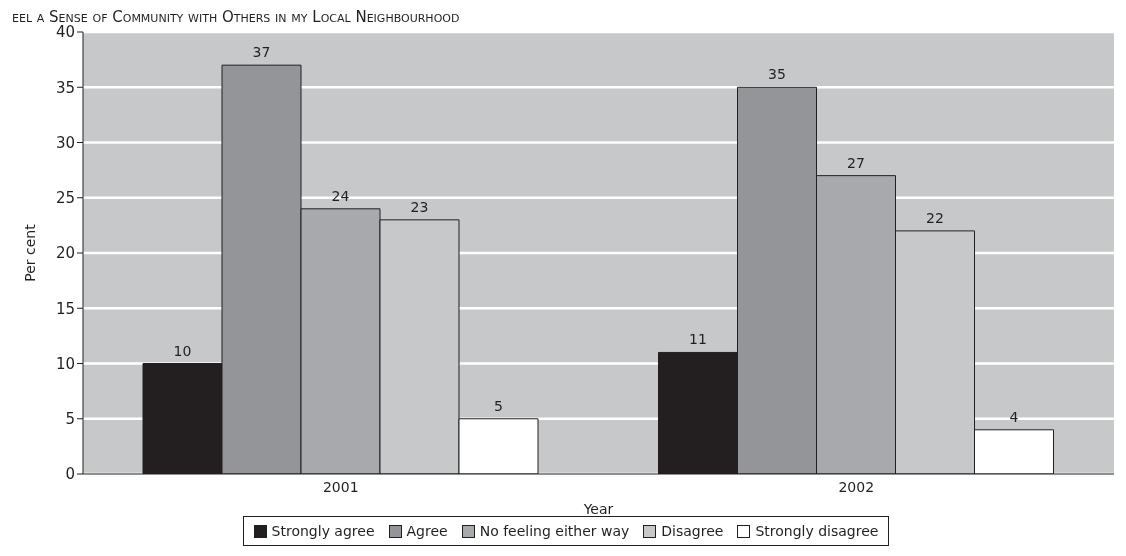 Image resolution: width=1126 pixels, height=556 pixels. I want to click on data-label: 11, so click(698, 339).